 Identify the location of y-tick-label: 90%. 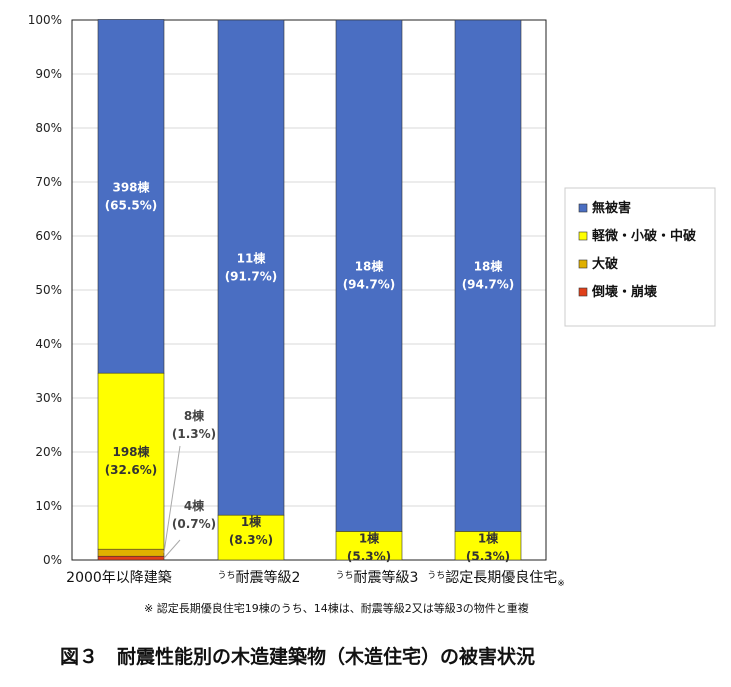
(48, 74).